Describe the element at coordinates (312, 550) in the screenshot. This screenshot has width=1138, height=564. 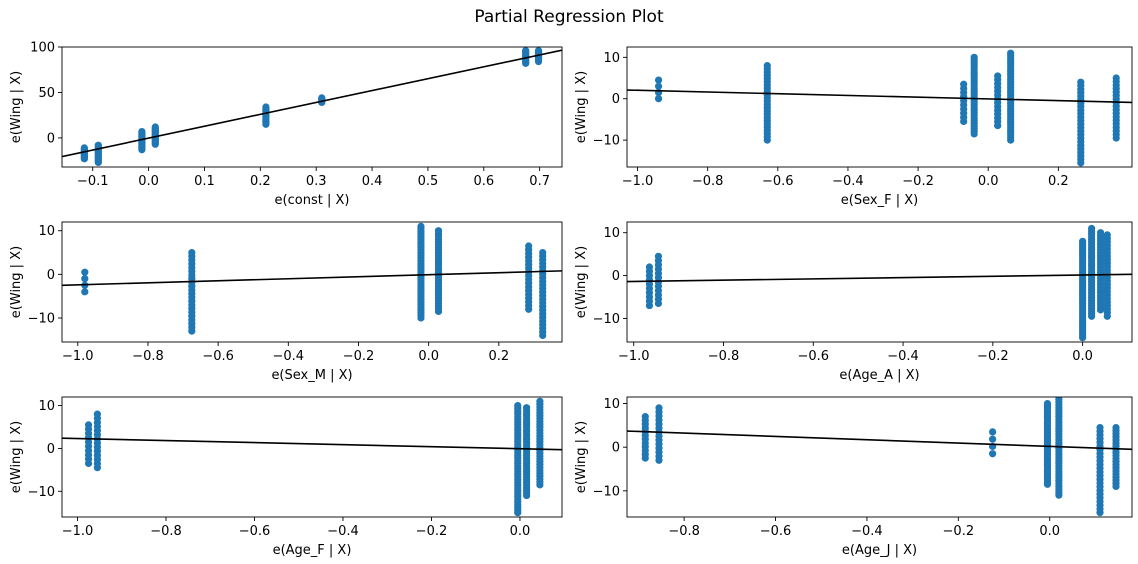
I see `x-axis-label: e(Age_F | X)` at that location.